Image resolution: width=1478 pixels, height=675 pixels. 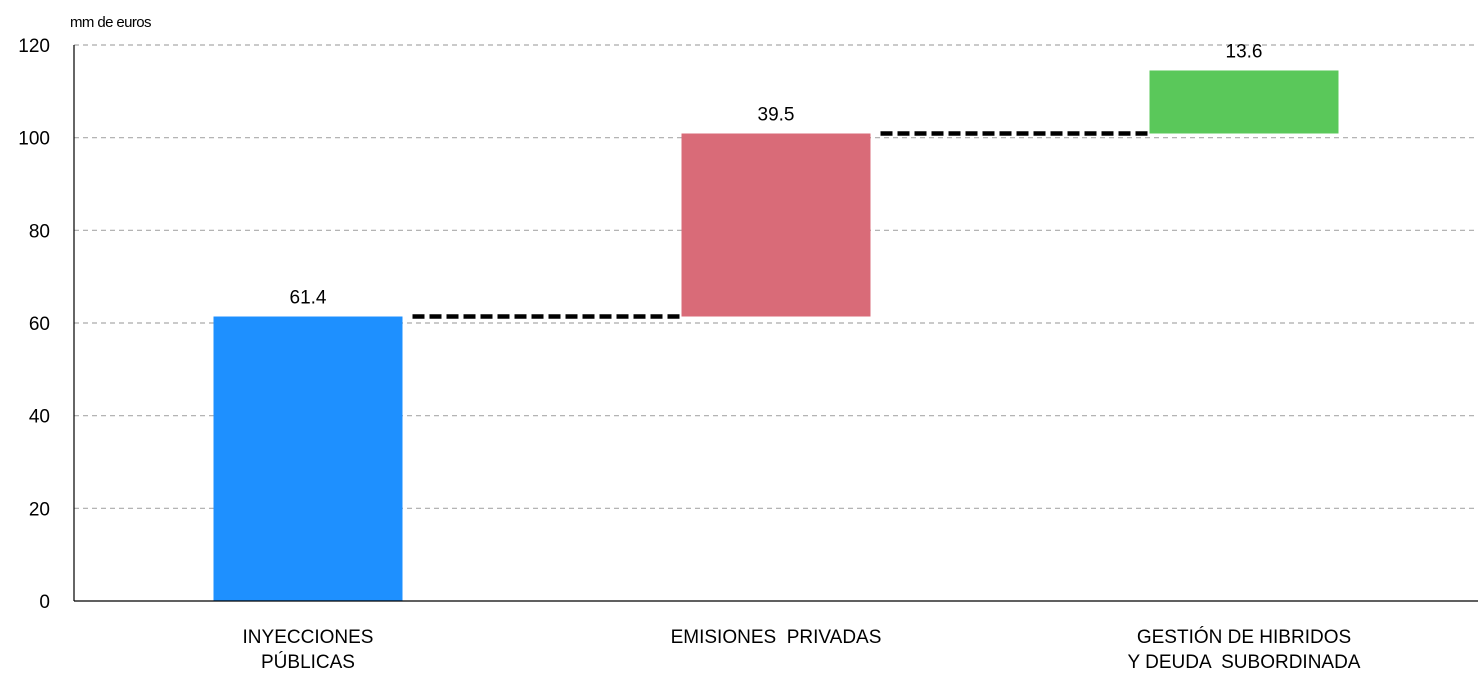 What do you see at coordinates (34, 46) in the screenshot?
I see `y-tick-label: 120` at bounding box center [34, 46].